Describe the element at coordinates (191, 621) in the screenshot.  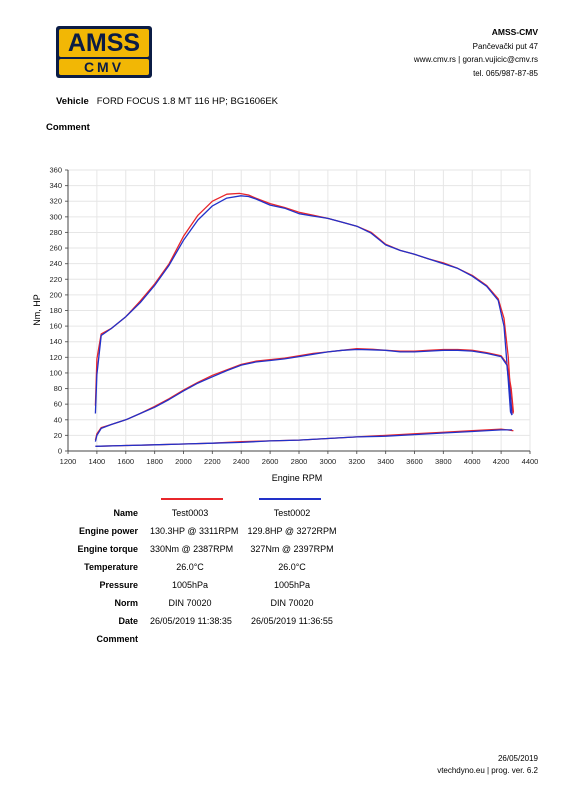
I see `results-cell-test1: 26/05/2019 11:38:35` at that location.